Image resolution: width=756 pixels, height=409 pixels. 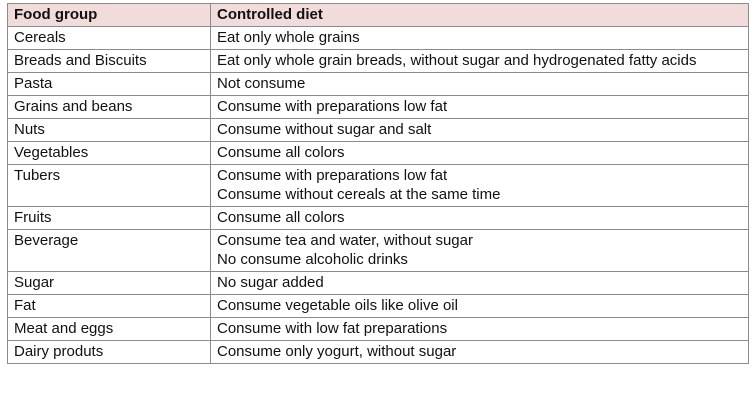 What do you see at coordinates (479, 107) in the screenshot?
I see `diet-cell: Consume with preparations low fat` at bounding box center [479, 107].